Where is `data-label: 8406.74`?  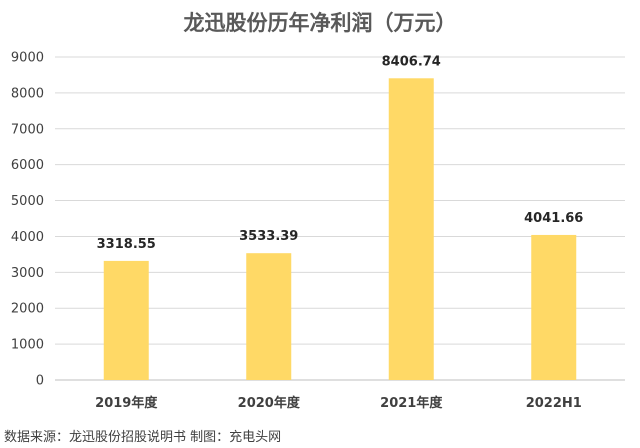
data-label: 8406.74 is located at coordinates (411, 61).